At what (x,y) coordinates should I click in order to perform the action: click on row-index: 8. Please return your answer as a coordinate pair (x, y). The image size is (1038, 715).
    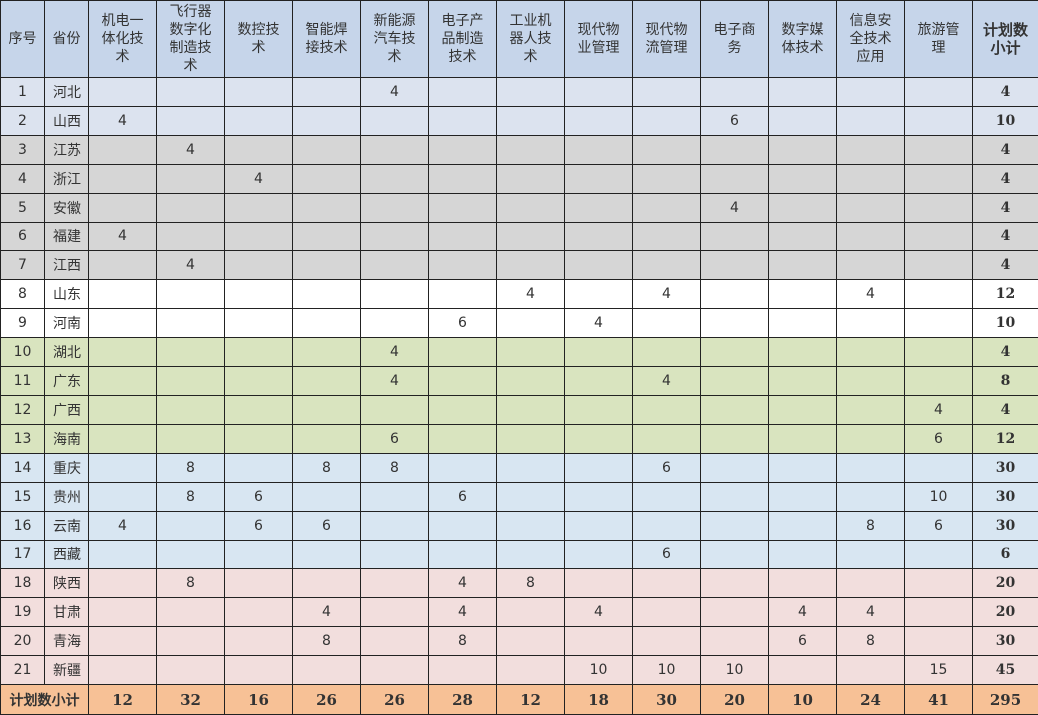
    Looking at the image, I should click on (22, 294).